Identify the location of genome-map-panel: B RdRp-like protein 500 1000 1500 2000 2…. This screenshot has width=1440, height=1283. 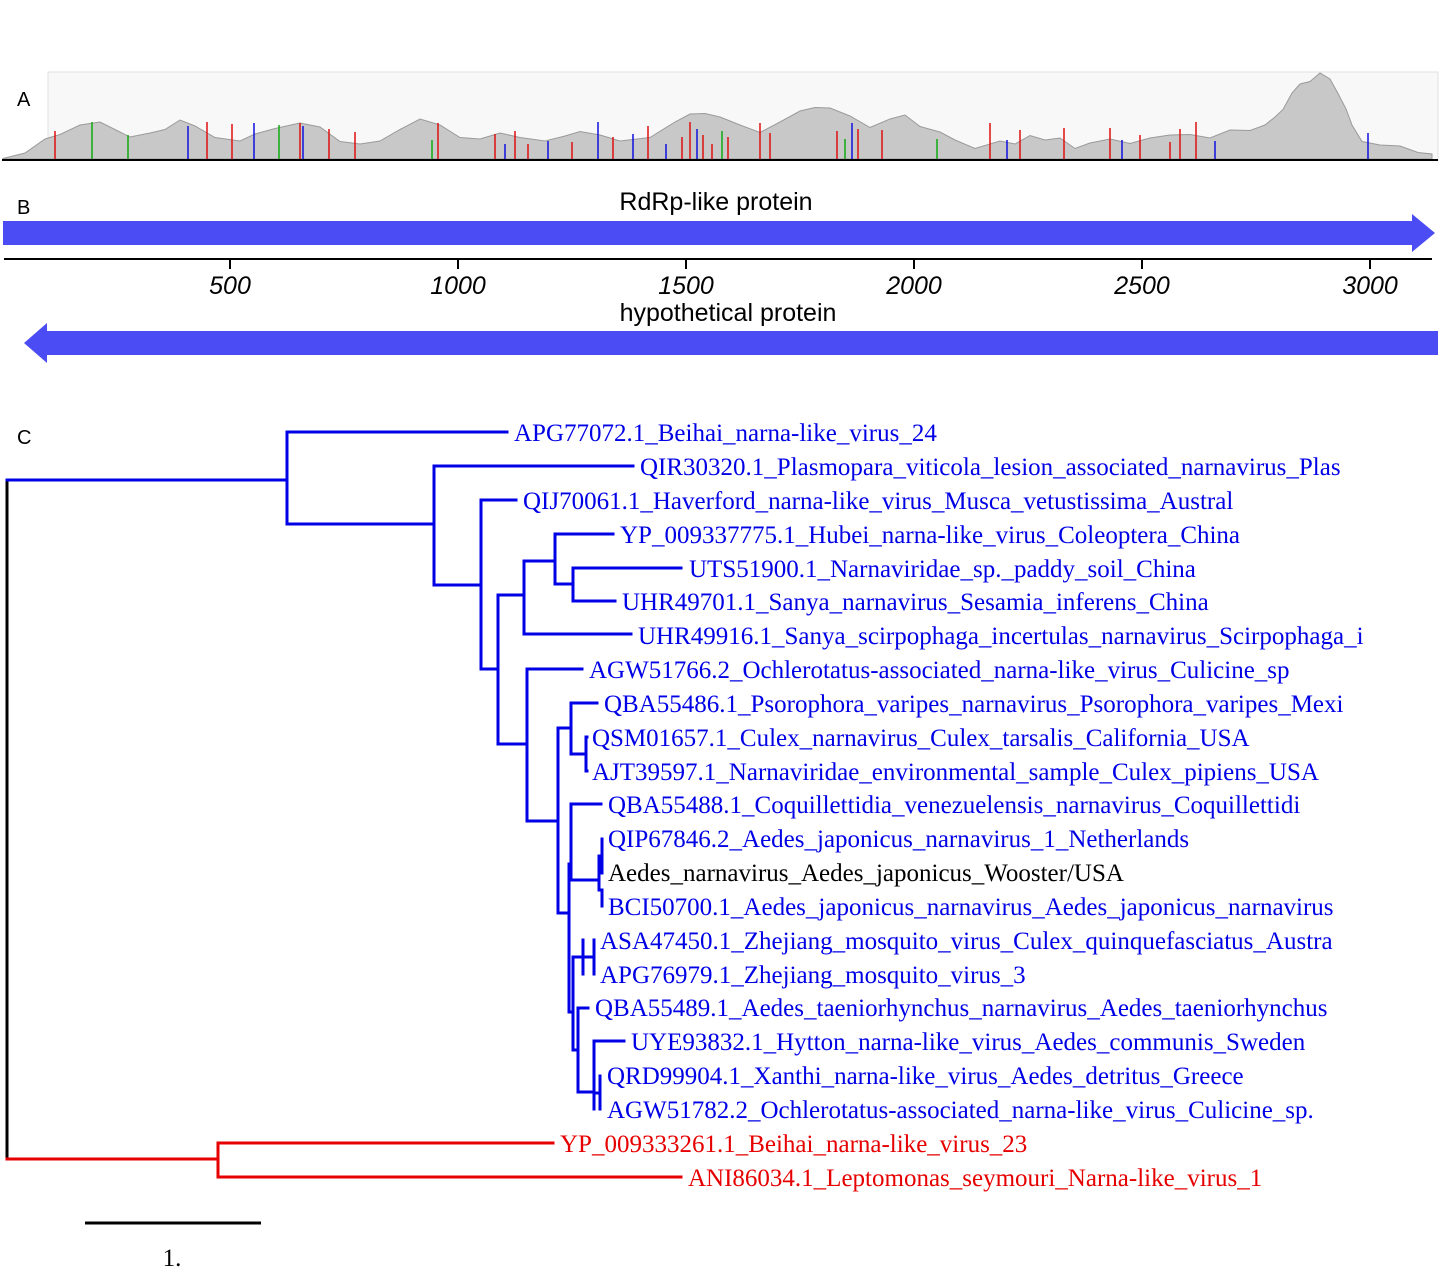
(720, 275).